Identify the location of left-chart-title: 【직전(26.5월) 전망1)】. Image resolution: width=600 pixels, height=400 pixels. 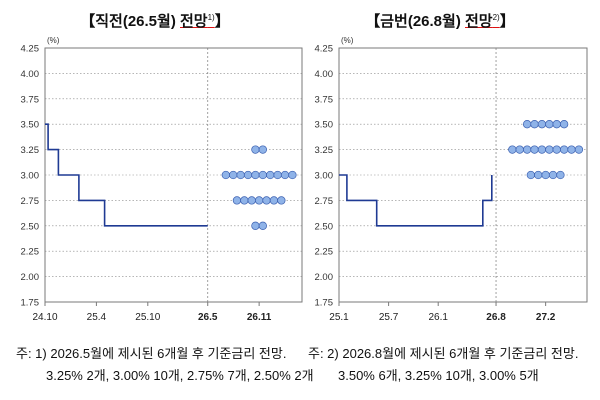
(155, 20).